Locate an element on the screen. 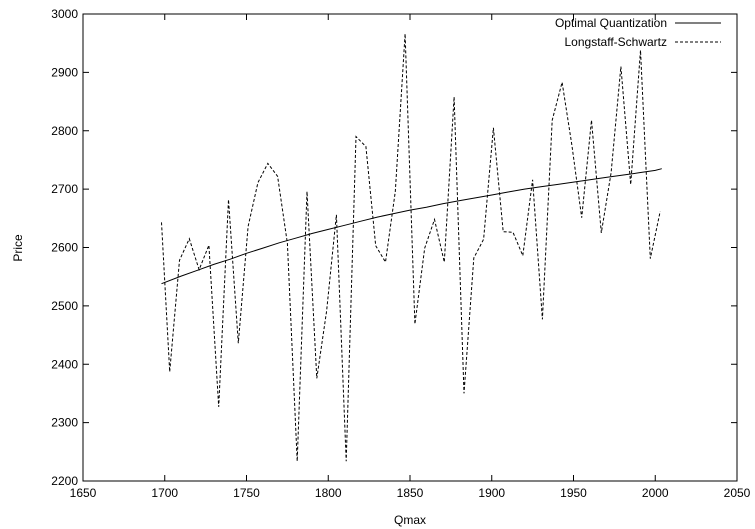  legend-label-optimal-quantization: Optimal Quantization is located at coordinates (611, 23).